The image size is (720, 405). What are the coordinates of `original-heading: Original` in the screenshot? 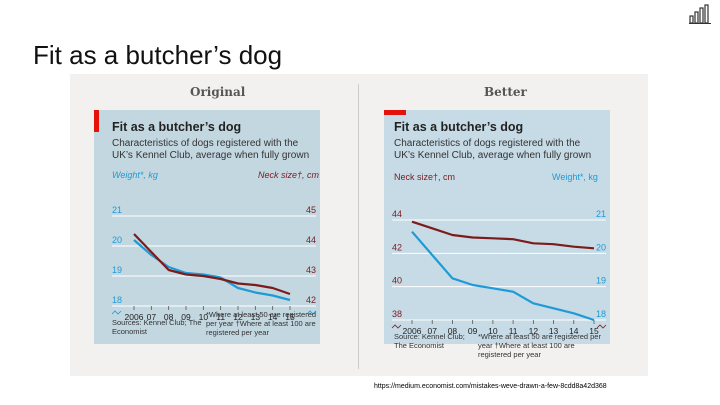 It's located at (218, 92).